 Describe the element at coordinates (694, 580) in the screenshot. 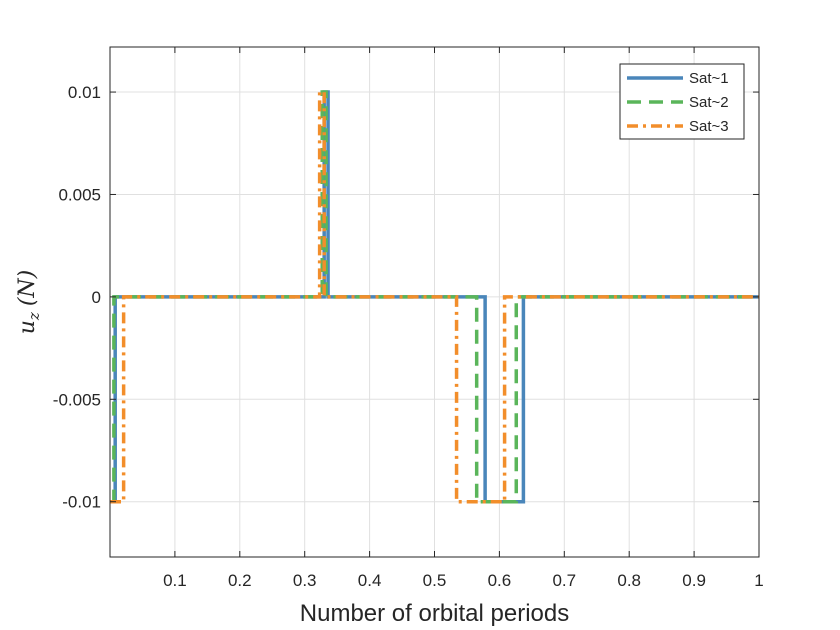

I see `x-tick-label: 0.9` at that location.